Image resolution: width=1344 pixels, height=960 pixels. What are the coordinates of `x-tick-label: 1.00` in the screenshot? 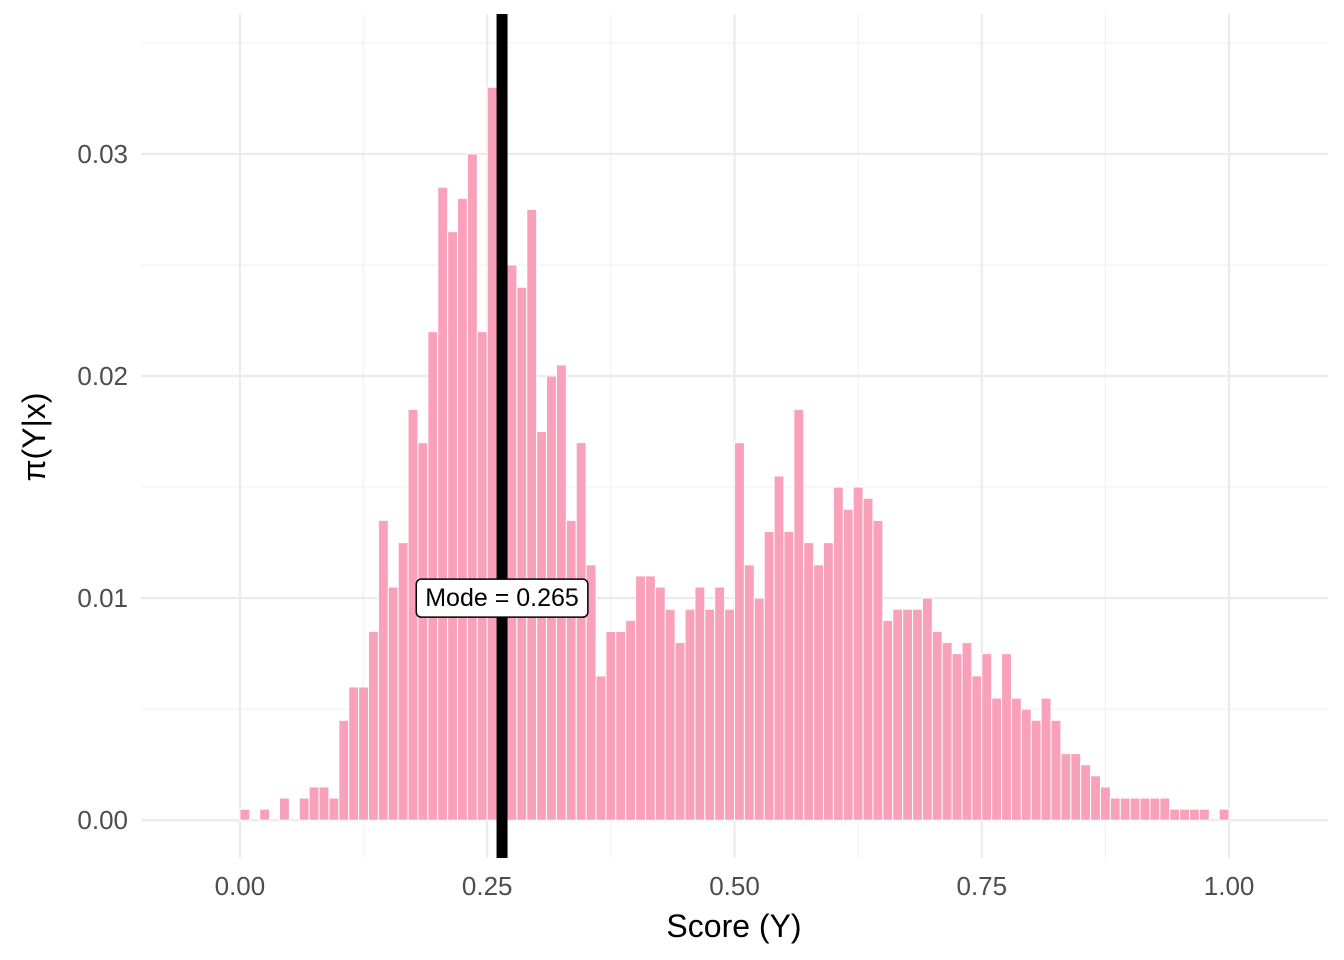 It's located at (1229, 886).